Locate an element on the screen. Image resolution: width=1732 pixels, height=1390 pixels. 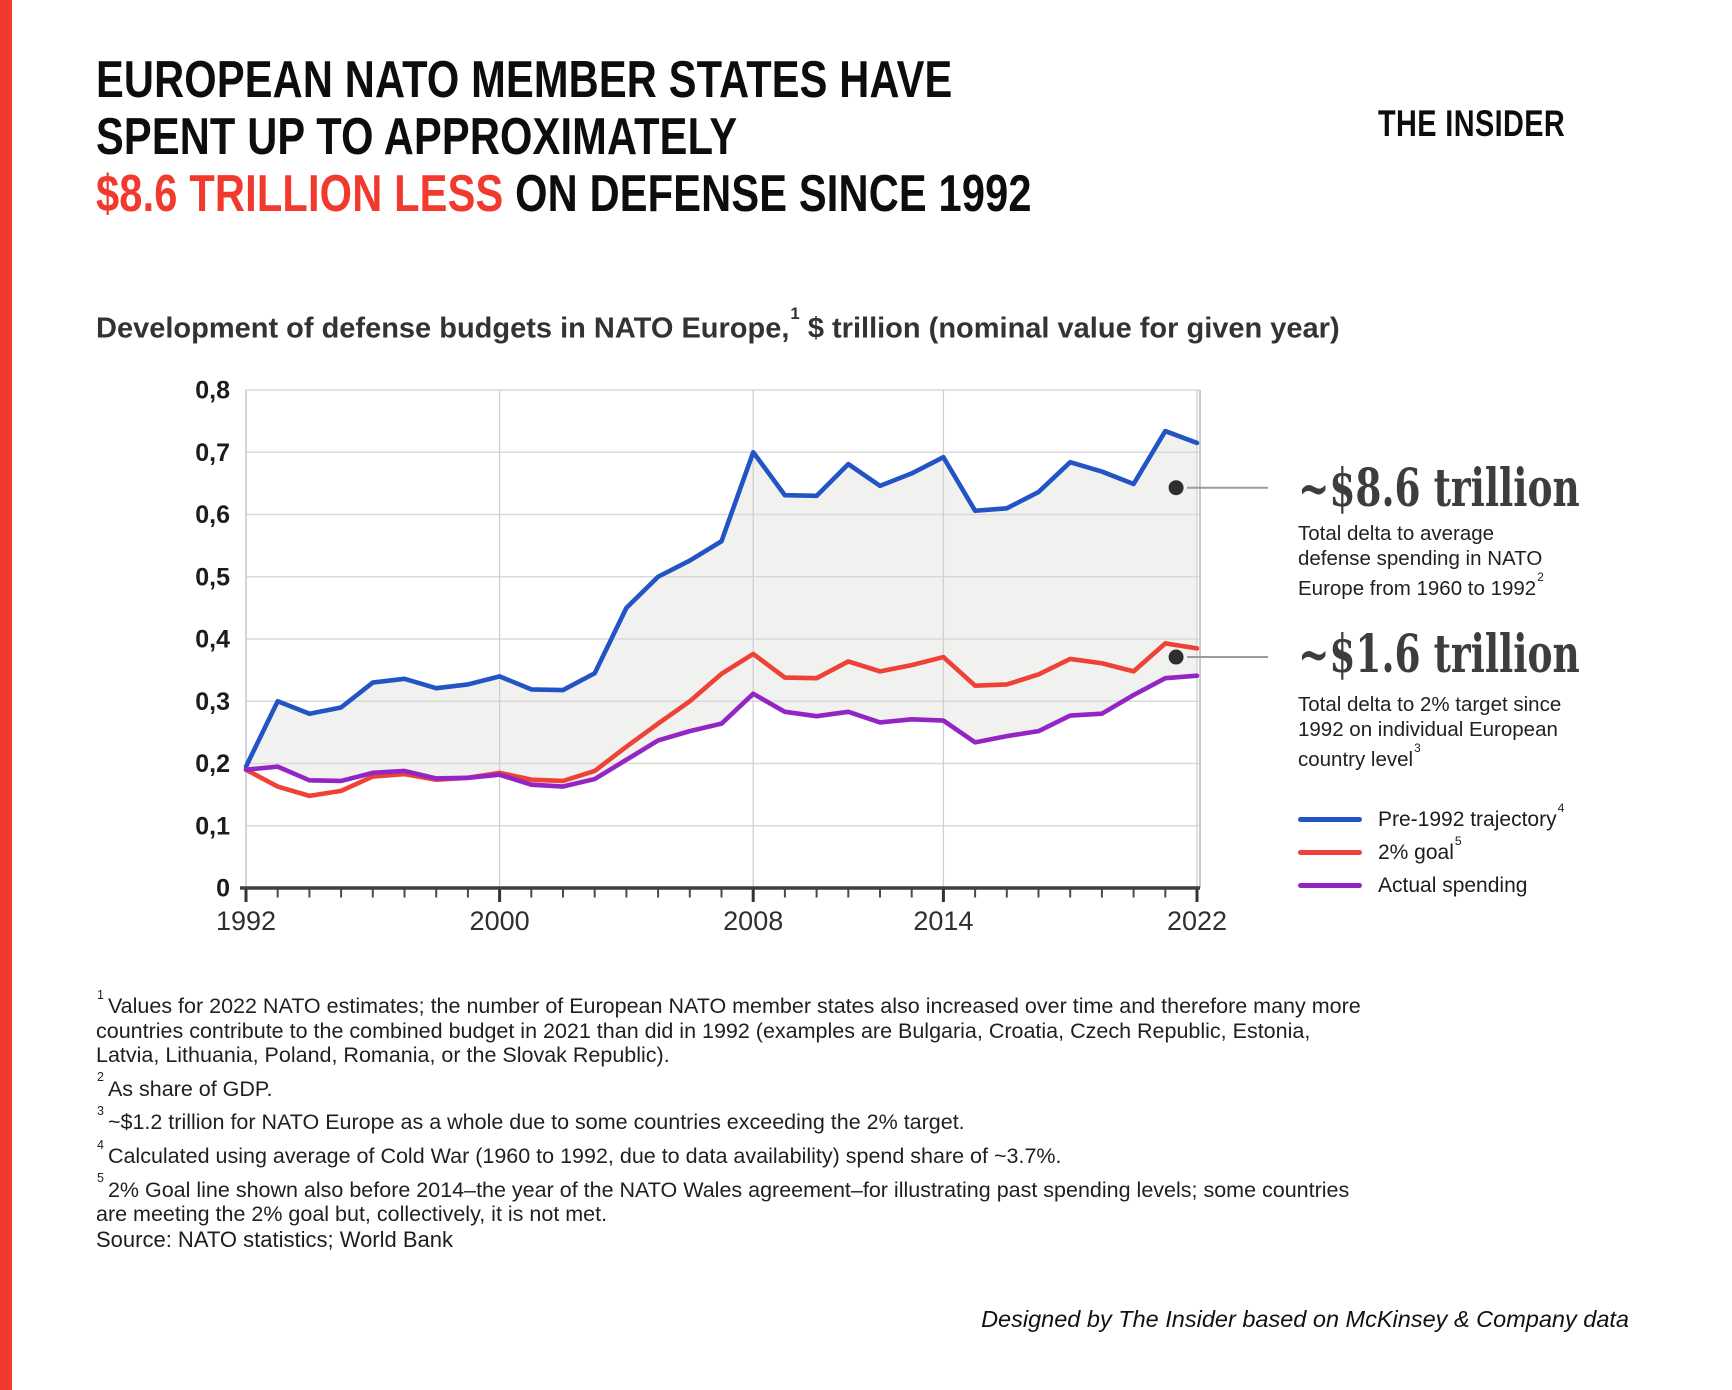
legend-footnote-ref-5: 5 is located at coordinates (1458, 840).